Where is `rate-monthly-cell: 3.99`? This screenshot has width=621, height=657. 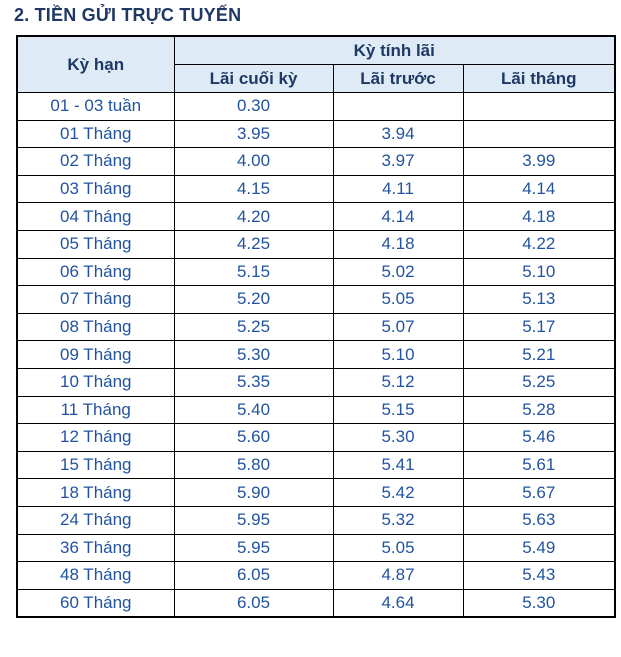
rate-monthly-cell: 3.99 is located at coordinates (539, 161).